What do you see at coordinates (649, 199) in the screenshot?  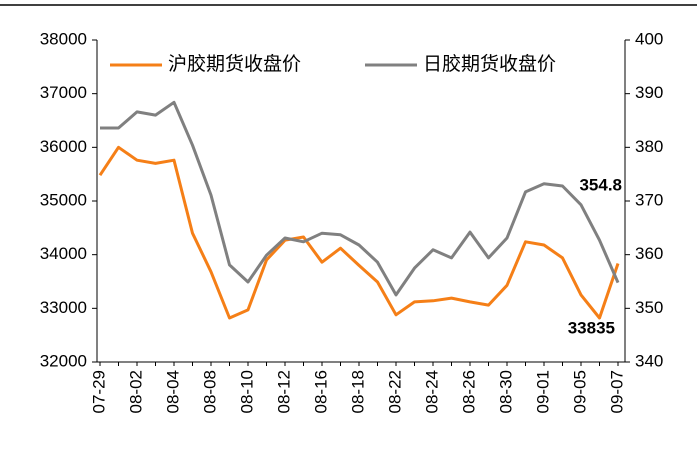 I see `y2-tick-label: 370` at bounding box center [649, 199].